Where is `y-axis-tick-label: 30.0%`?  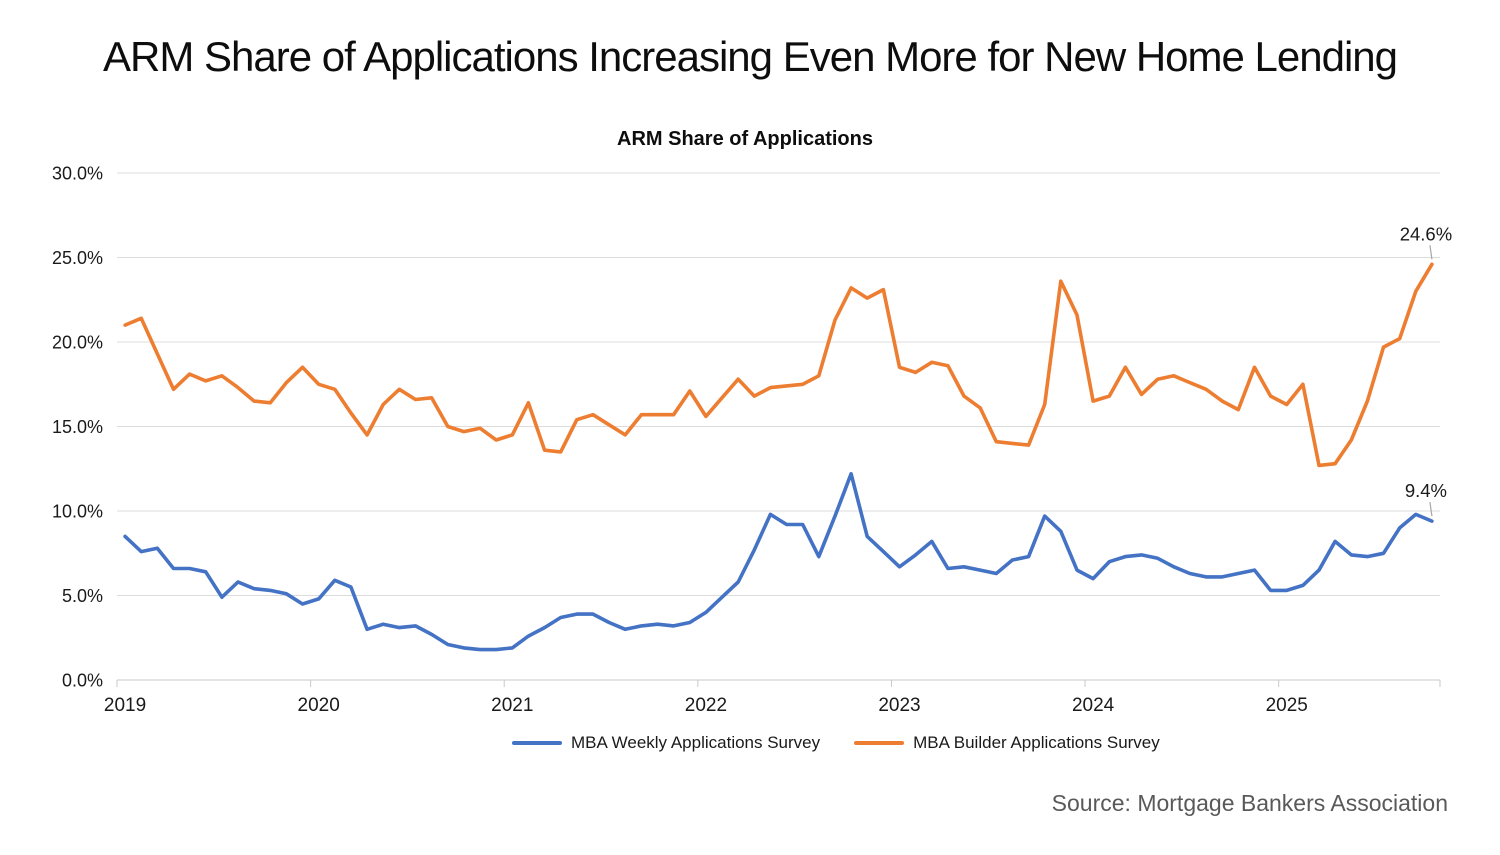
y-axis-tick-label: 30.0% is located at coordinates (77, 174).